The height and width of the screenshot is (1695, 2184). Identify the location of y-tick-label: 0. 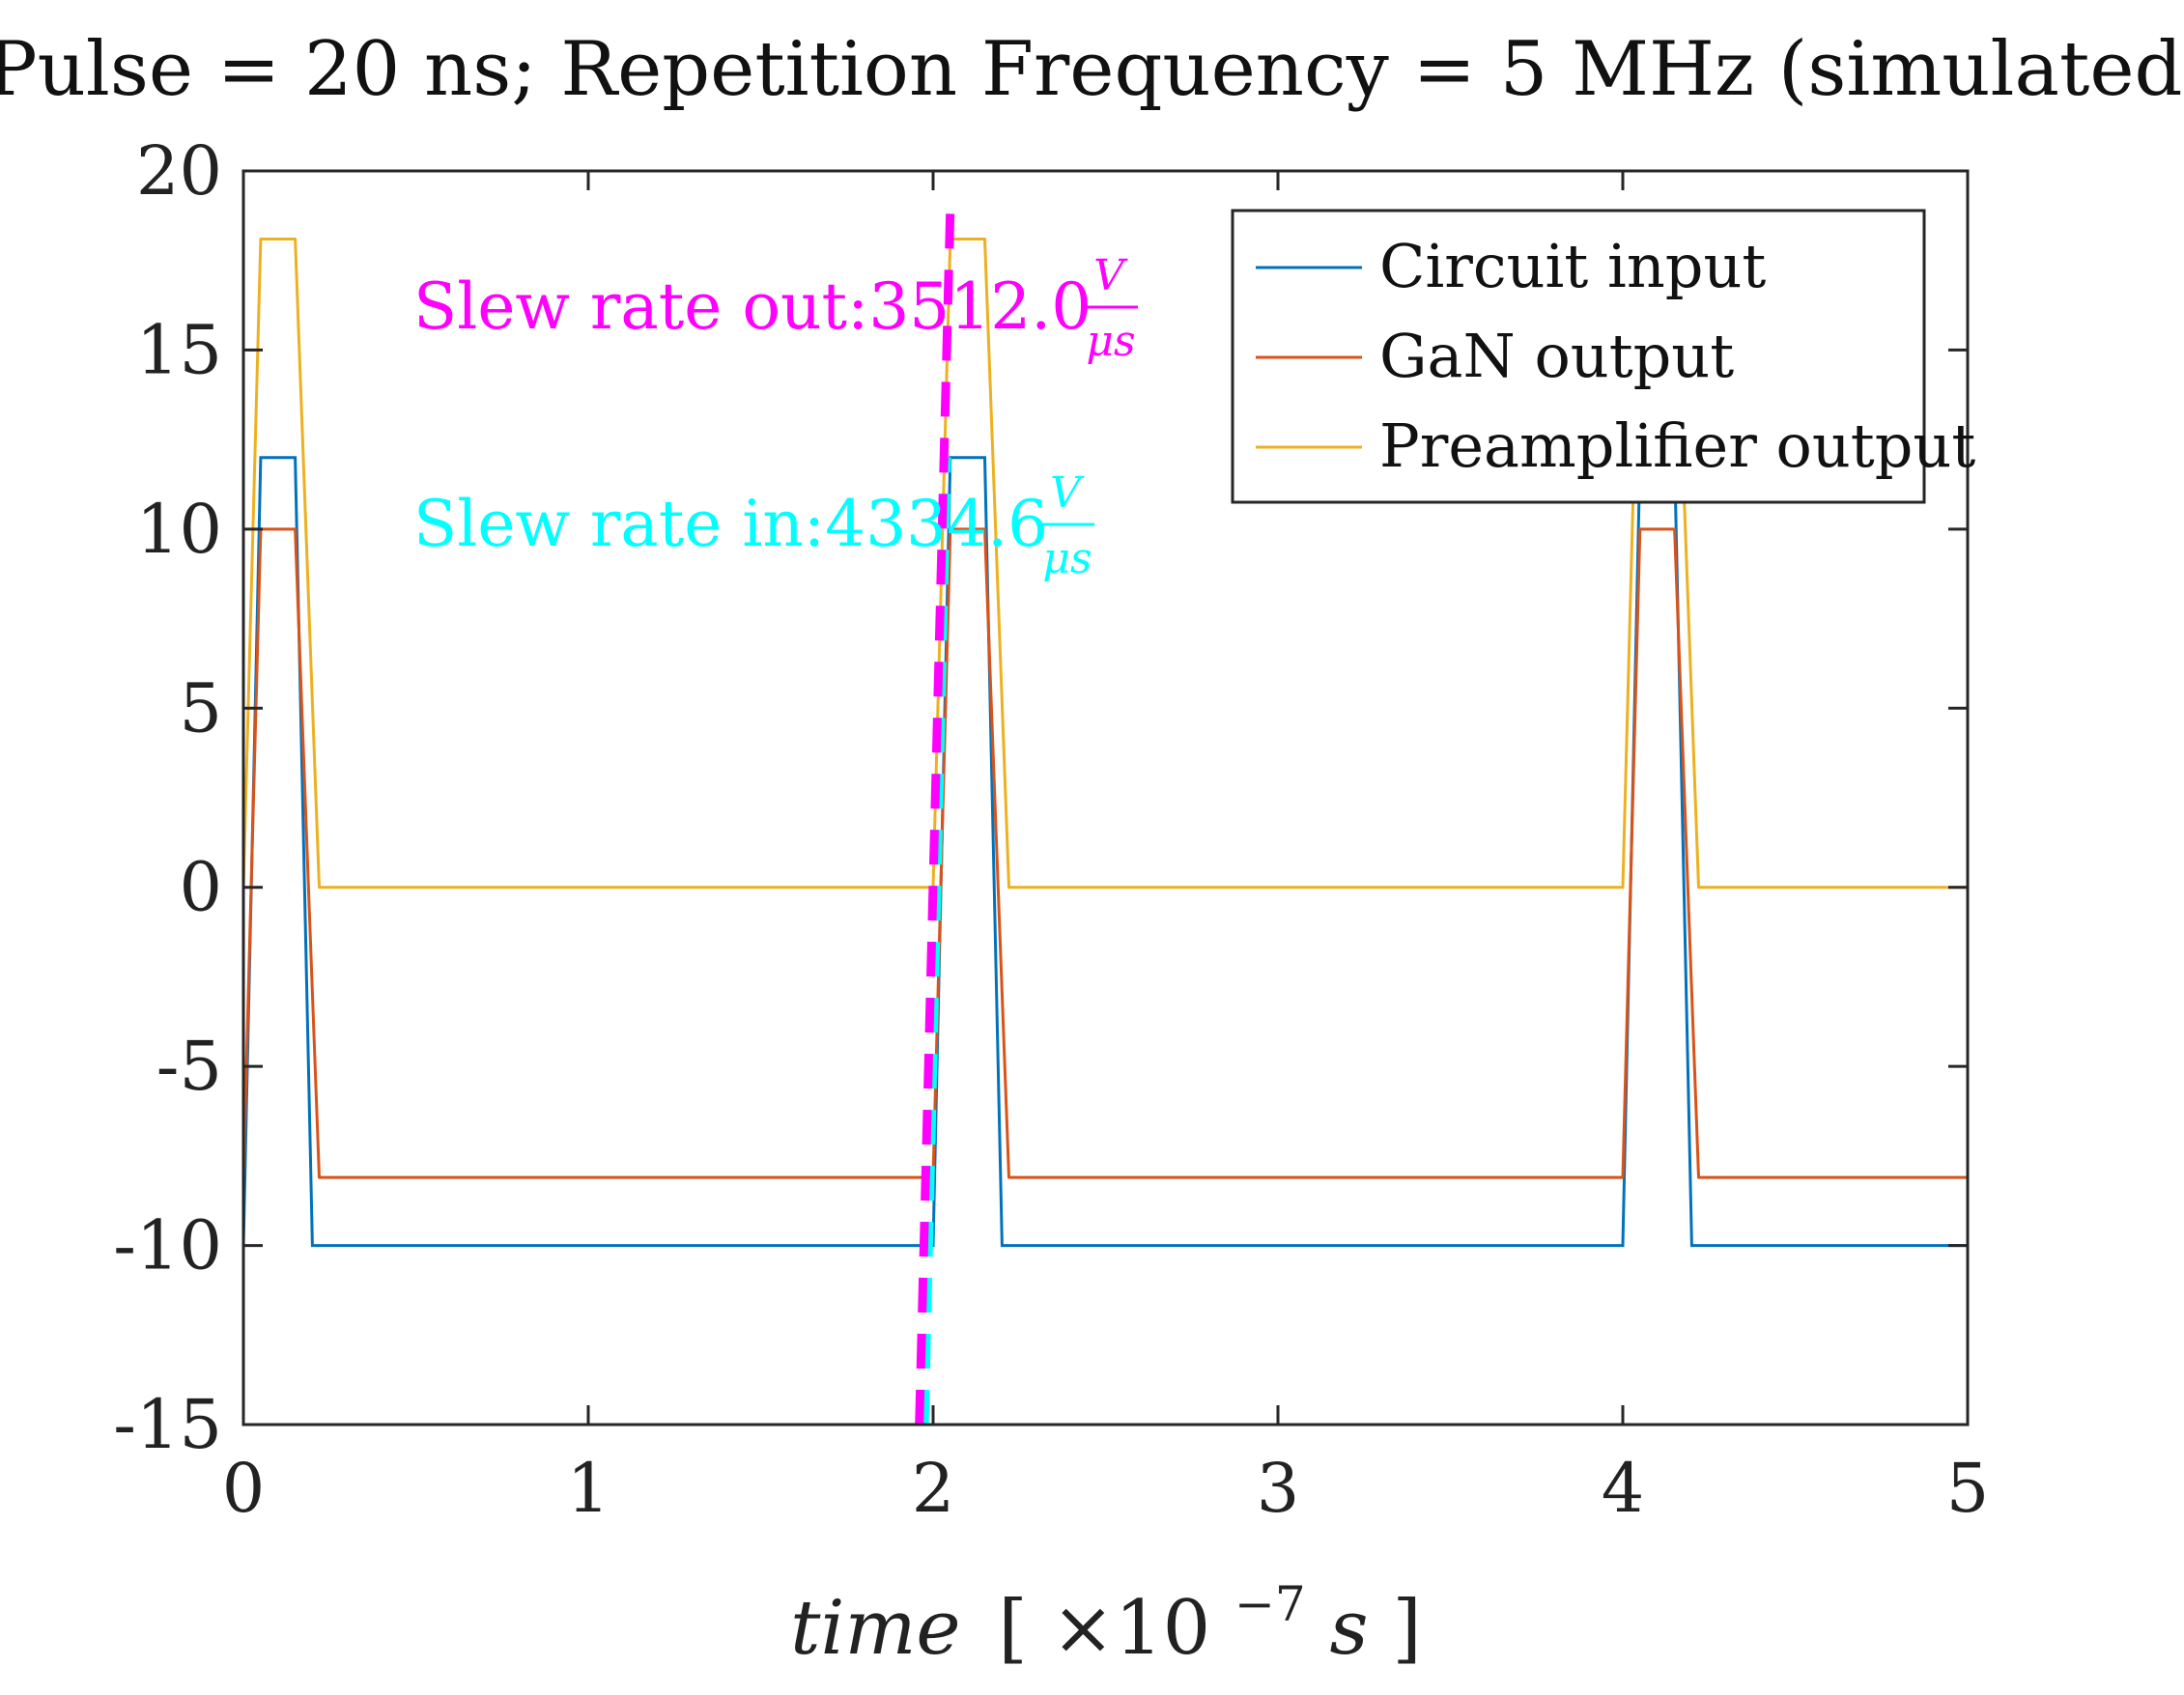
(201, 888).